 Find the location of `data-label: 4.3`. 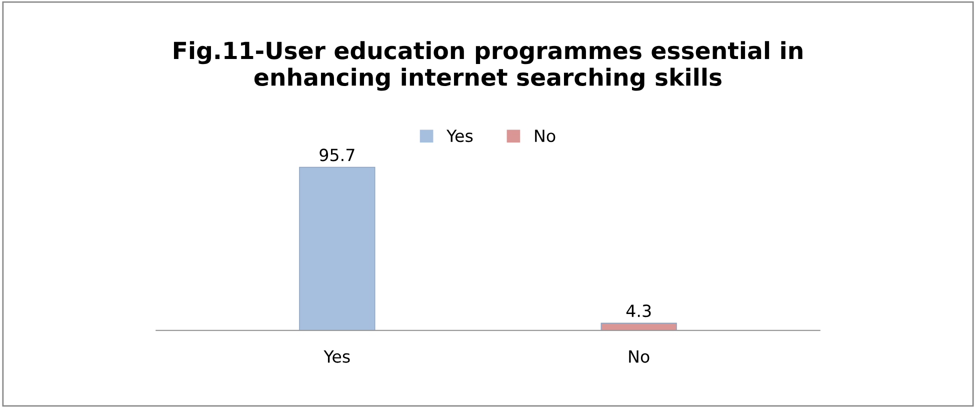

data-label: 4.3 is located at coordinates (638, 311).